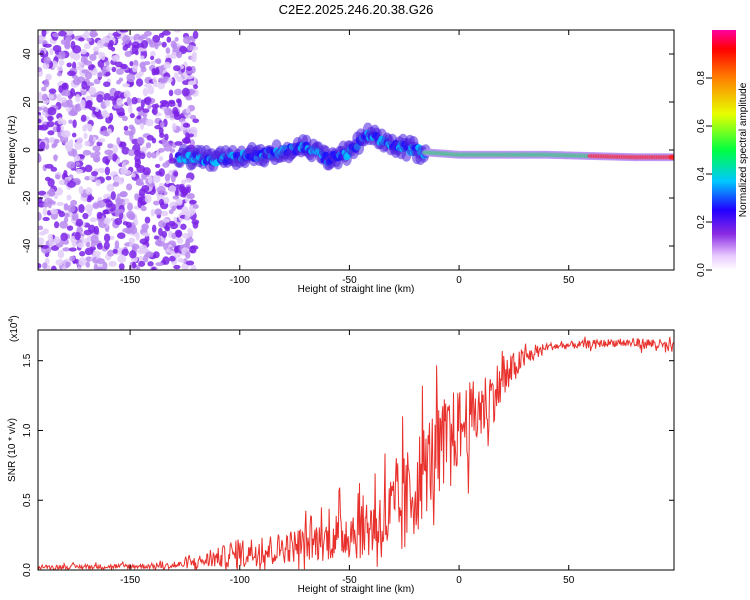 This screenshot has height=600, width=750. Describe the element at coordinates (704, 174) in the screenshot. I see `colorbar-ticks: 0.0 0.2 0.4 0.6 0.8` at that location.